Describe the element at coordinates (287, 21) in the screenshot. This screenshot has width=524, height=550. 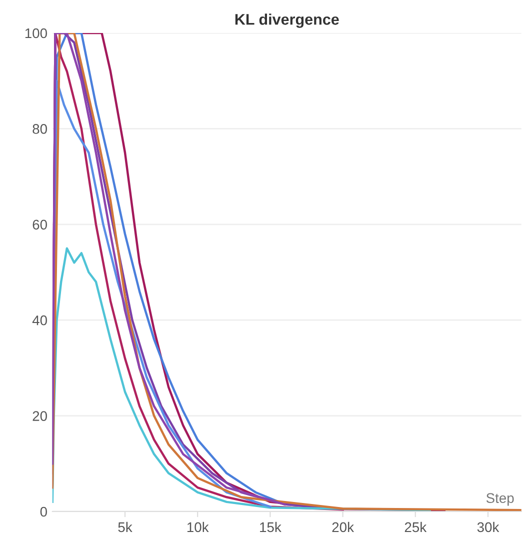
I see `chart-title: KL divergence` at that location.